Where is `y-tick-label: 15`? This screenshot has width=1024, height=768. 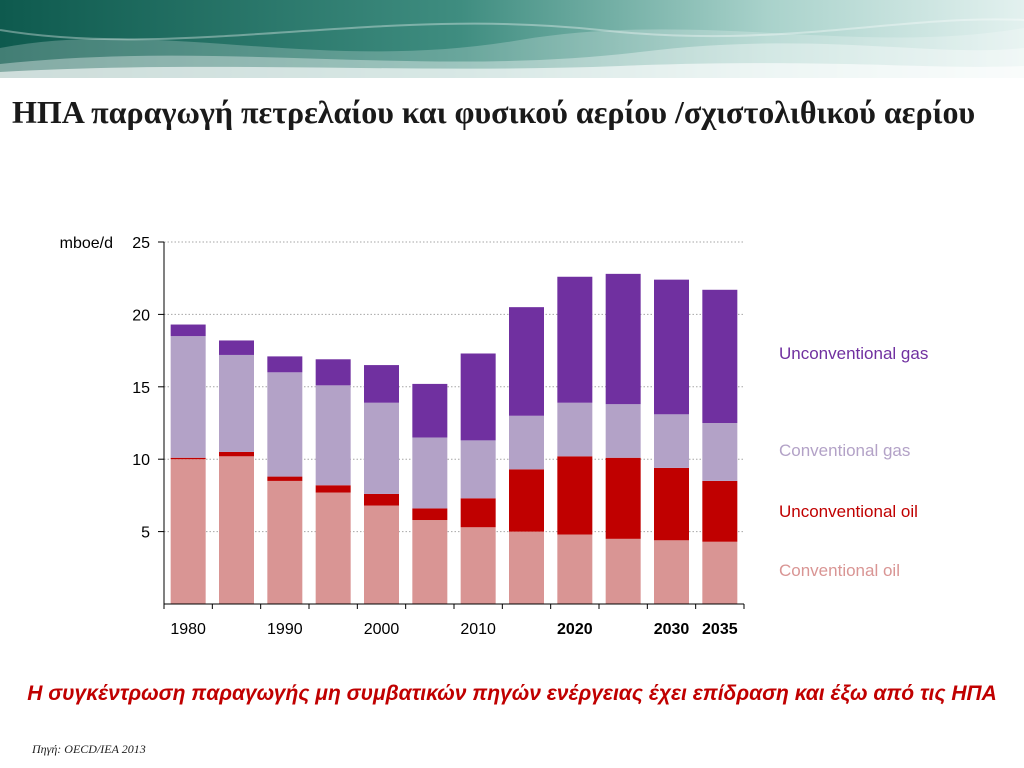 y-tick-label: 15 is located at coordinates (141, 388).